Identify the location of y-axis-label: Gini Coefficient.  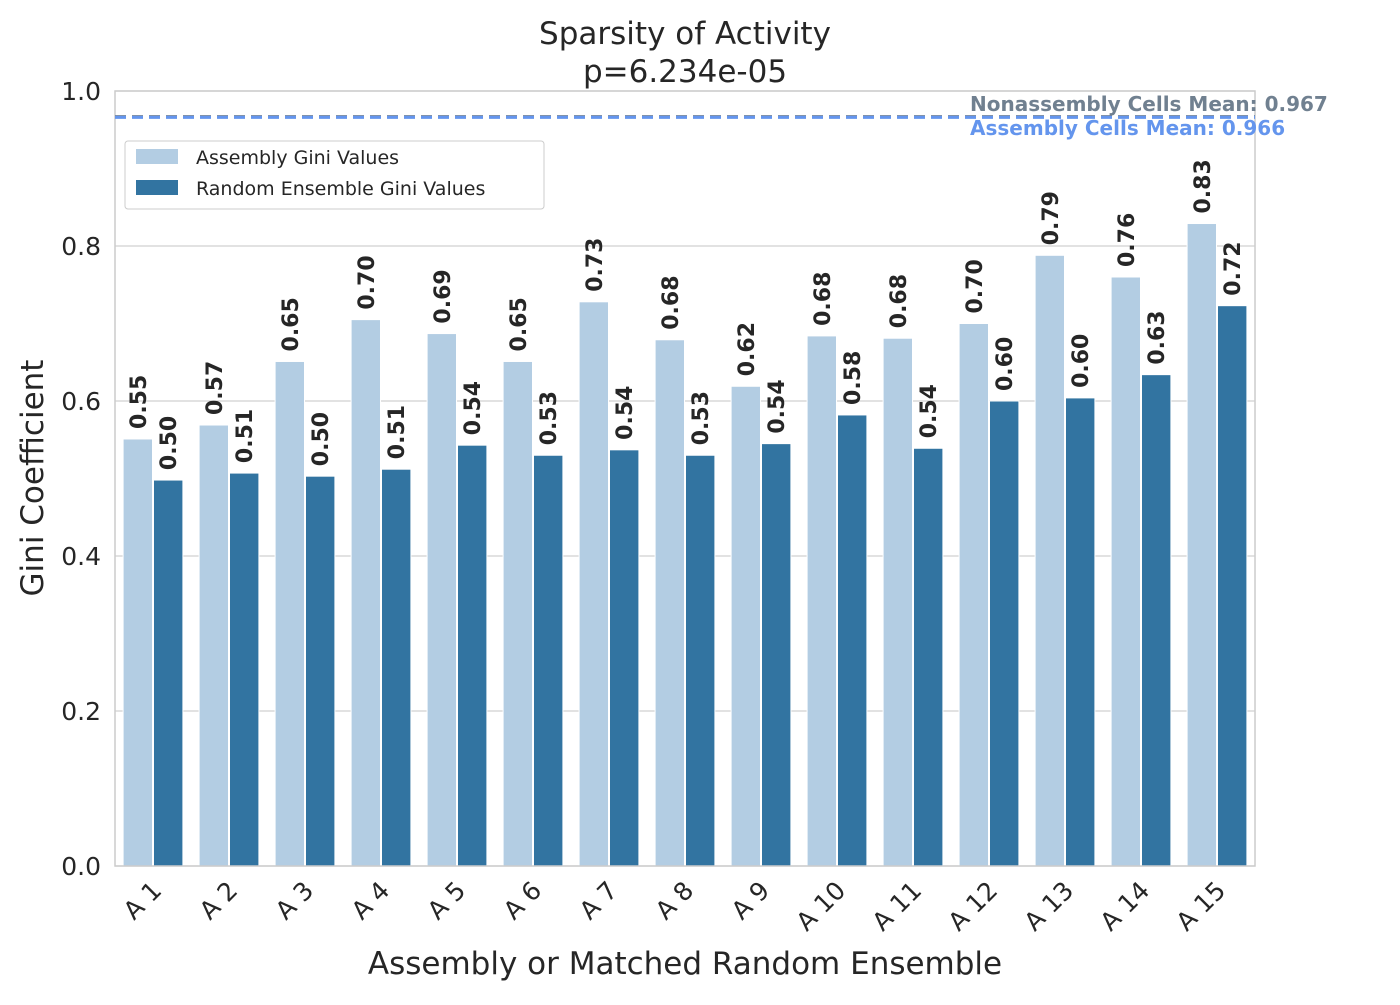
(33, 478).